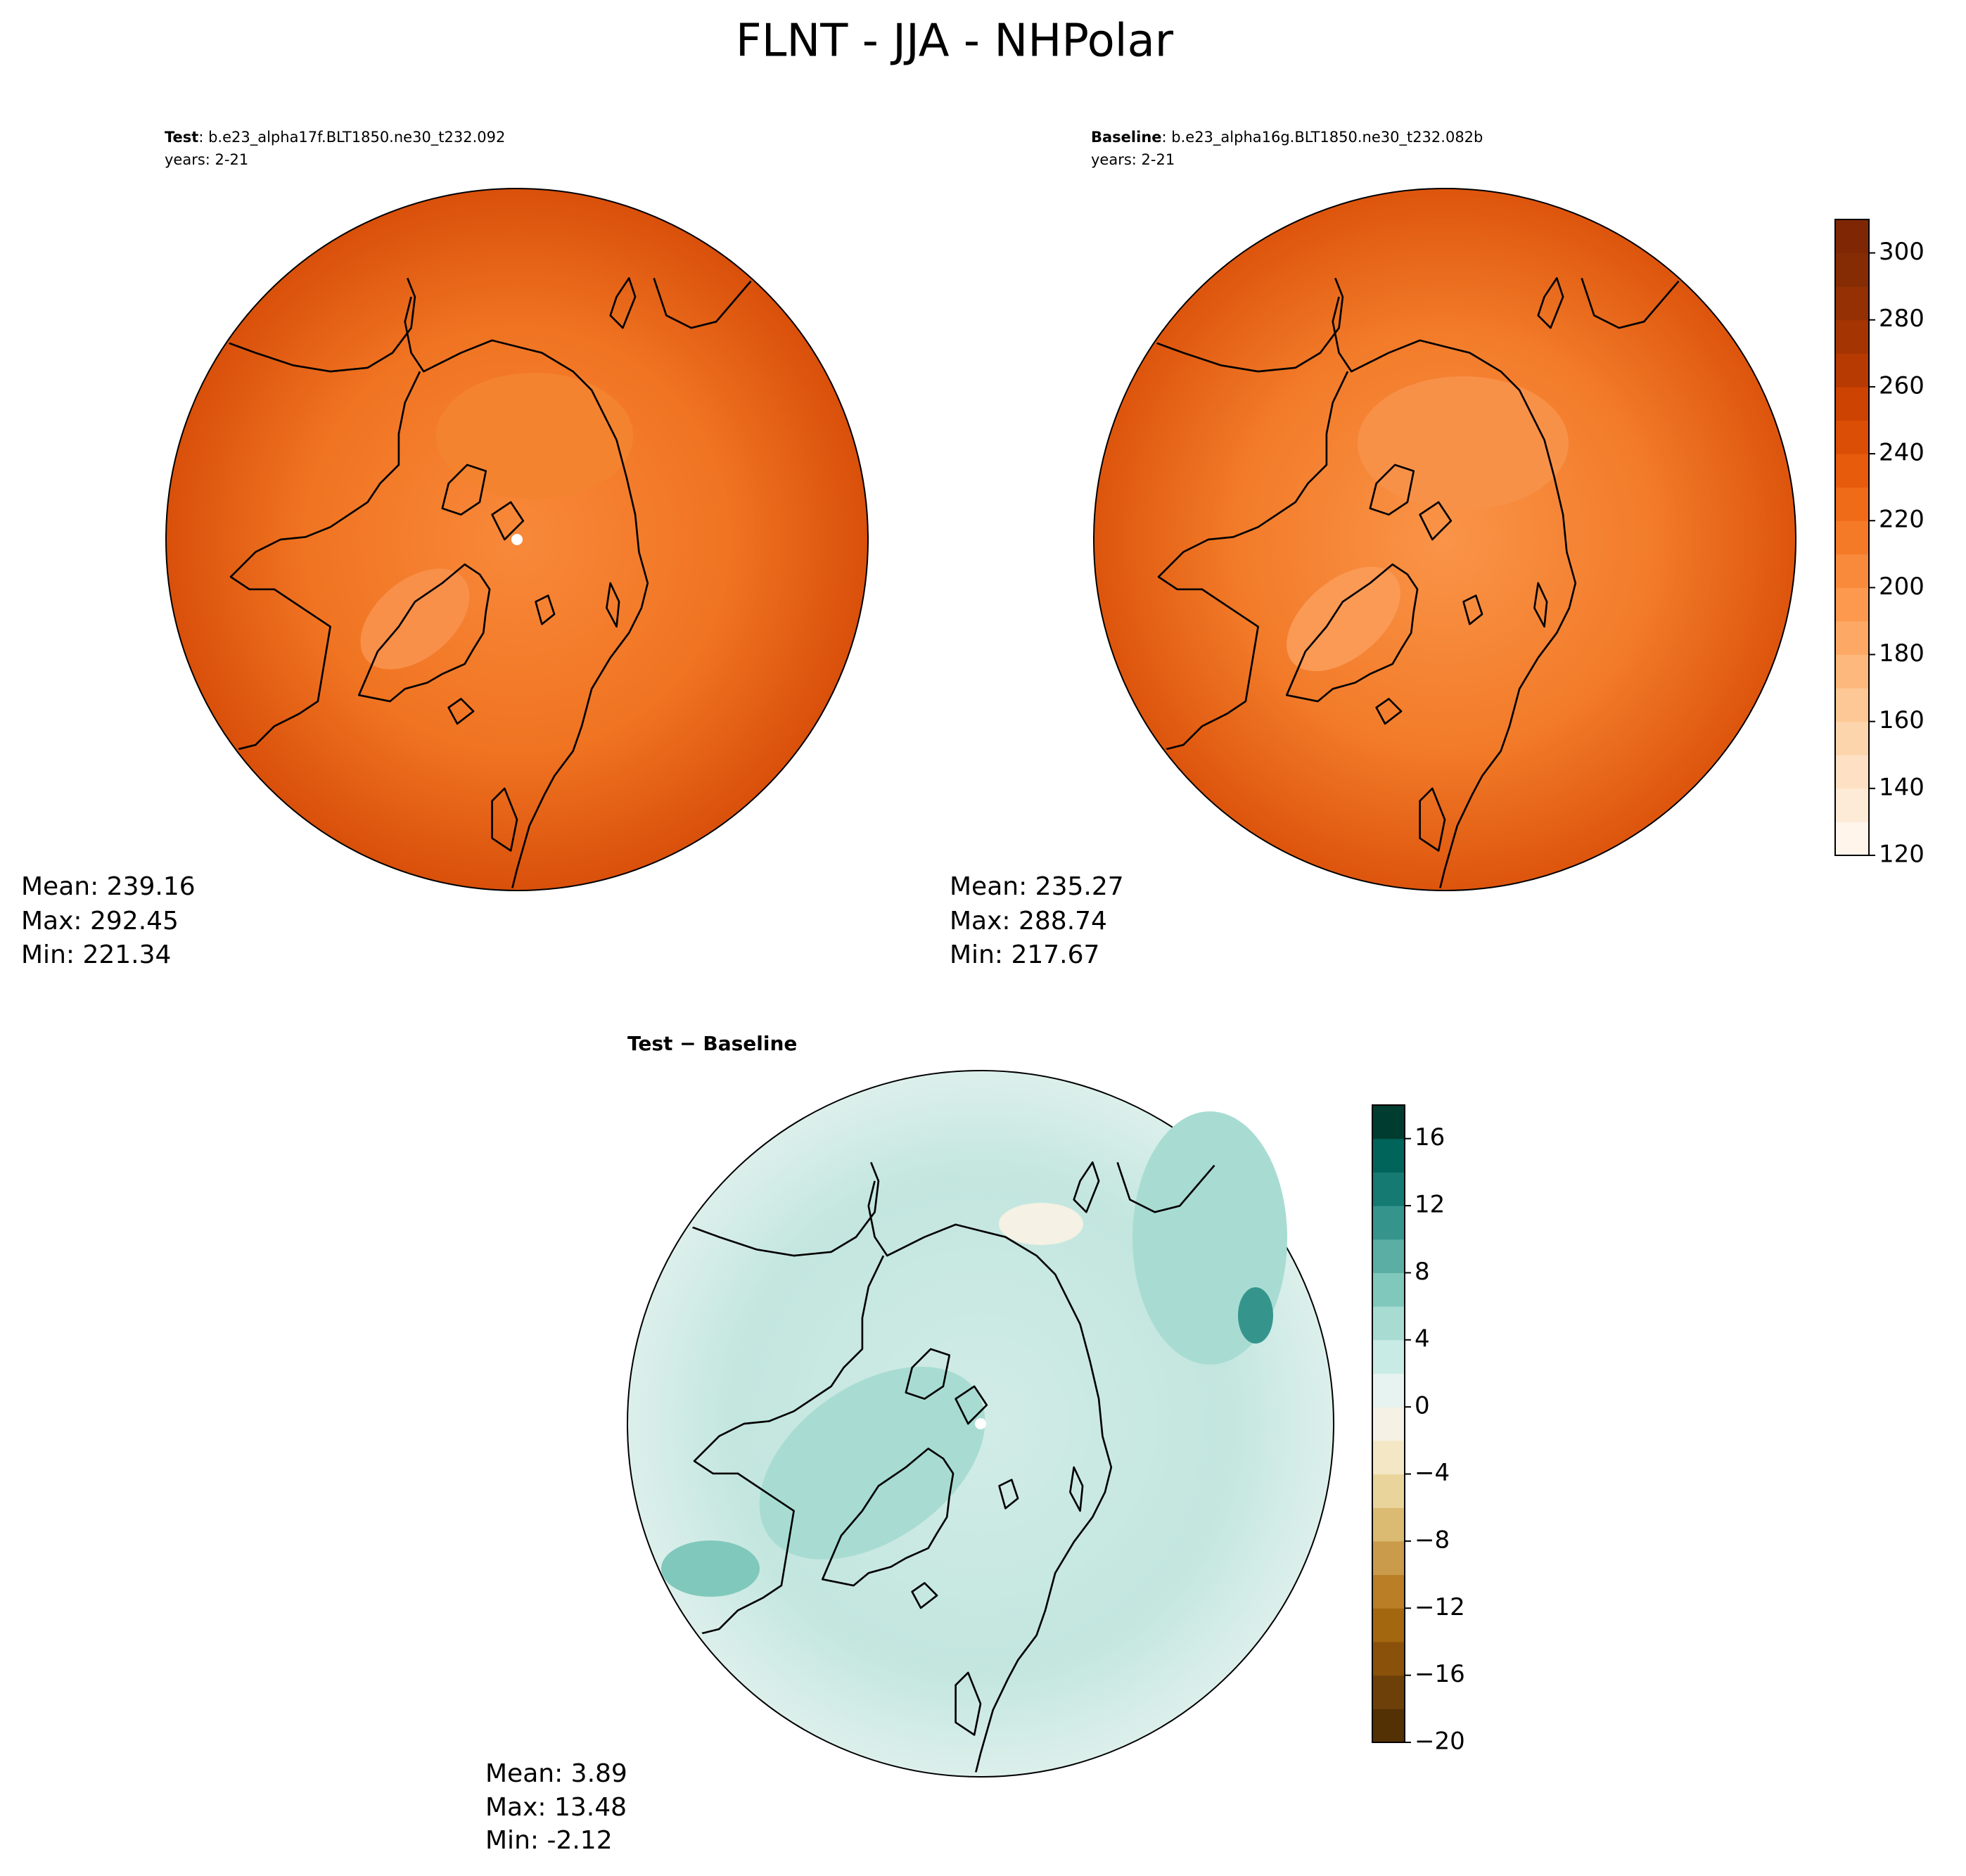 This screenshot has width=1966, height=1876. I want to click on colorbar-tick-label: 280, so click(1901, 319).